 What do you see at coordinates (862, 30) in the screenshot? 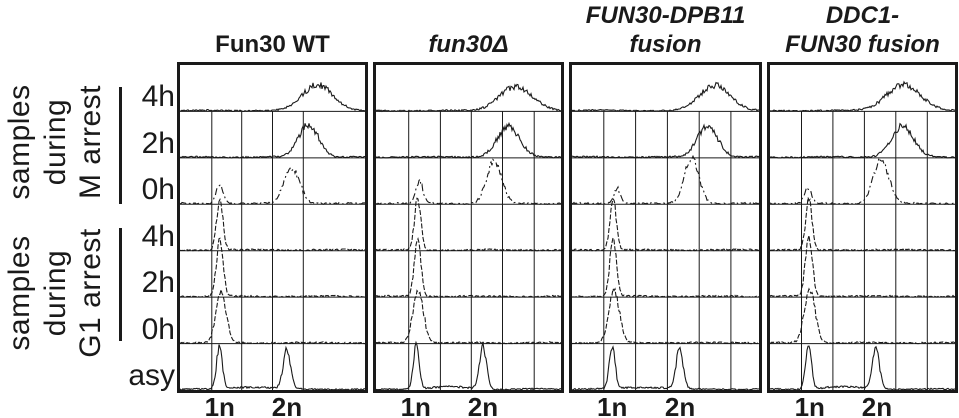
I see `panel-title: DDC1- FUN30 fusion` at bounding box center [862, 30].